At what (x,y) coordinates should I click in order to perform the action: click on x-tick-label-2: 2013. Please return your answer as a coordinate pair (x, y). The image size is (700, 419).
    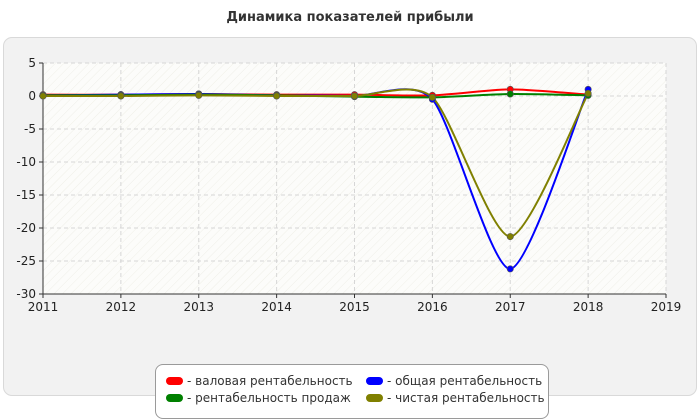
    Looking at the image, I should click on (198, 307).